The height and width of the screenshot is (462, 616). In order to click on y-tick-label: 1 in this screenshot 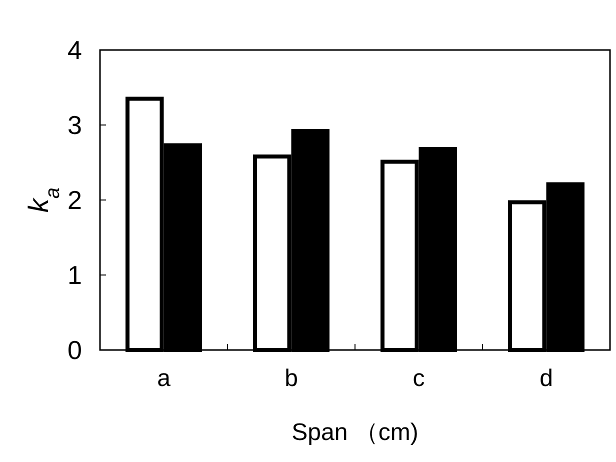, I will do `click(75, 275)`.